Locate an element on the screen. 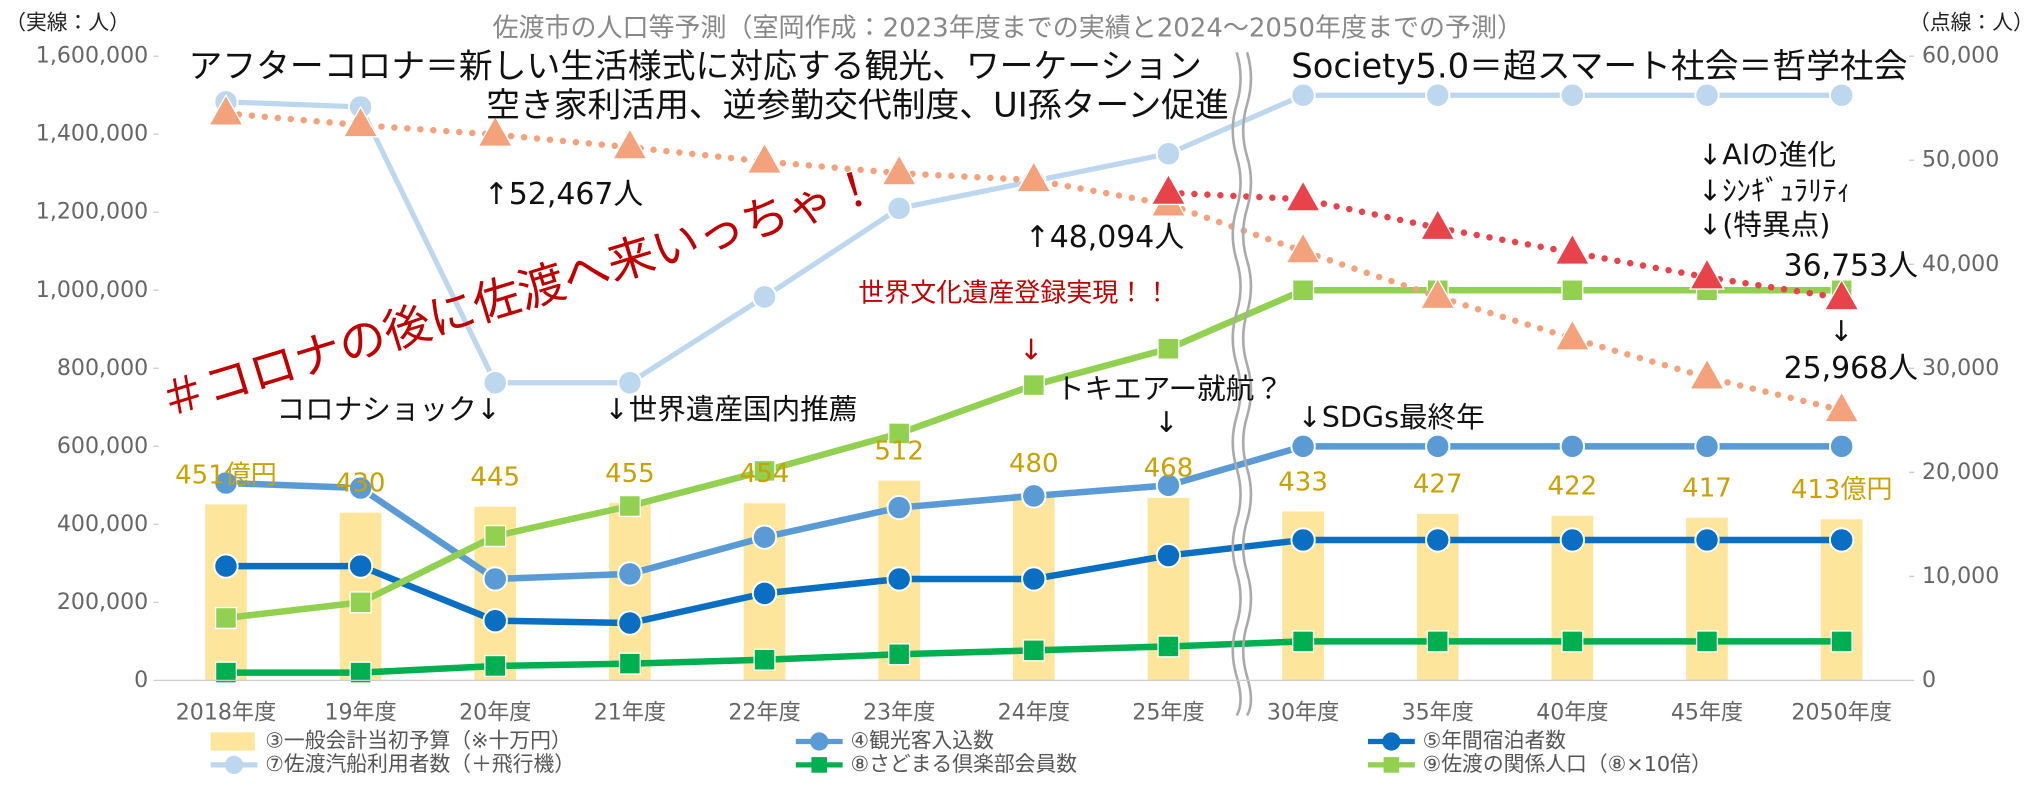 Image resolution: width=2039 pixels, height=786 pixels. x-tick-label: 23年度 is located at coordinates (899, 712).